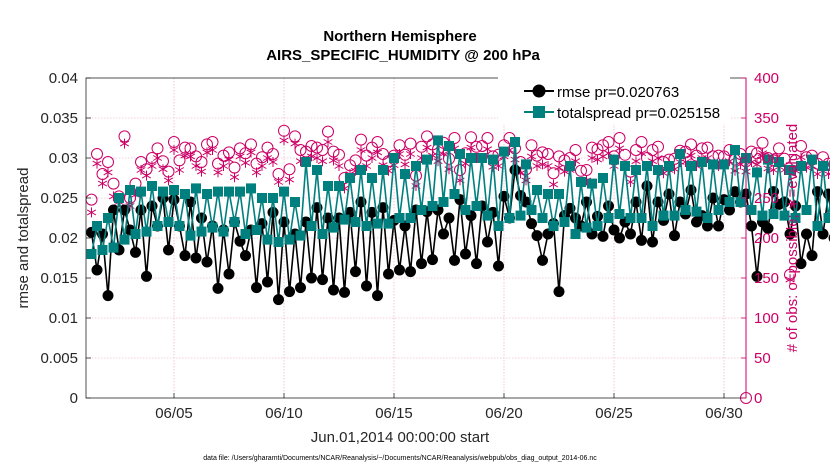 This screenshot has width=830, height=470. I want to click on x-tick-label: 06/15, so click(394, 413).